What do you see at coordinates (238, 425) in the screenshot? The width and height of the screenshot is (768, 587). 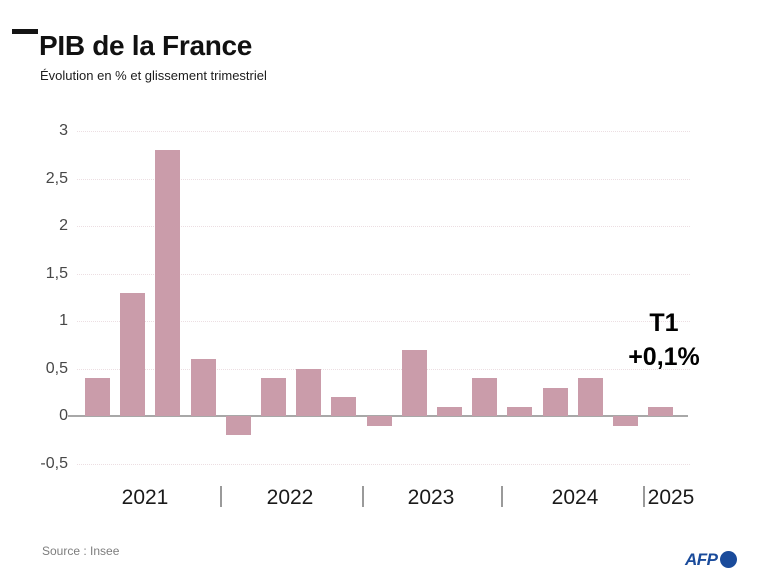 I see `bar-2022-T1` at bounding box center [238, 425].